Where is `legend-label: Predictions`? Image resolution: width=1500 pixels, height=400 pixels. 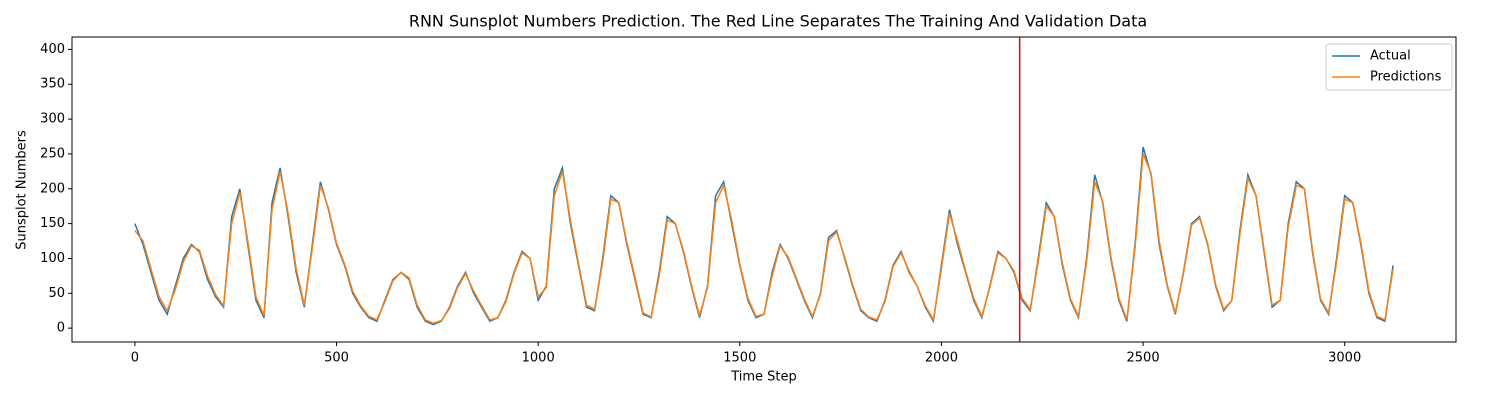
legend-label: Predictions is located at coordinates (1406, 77).